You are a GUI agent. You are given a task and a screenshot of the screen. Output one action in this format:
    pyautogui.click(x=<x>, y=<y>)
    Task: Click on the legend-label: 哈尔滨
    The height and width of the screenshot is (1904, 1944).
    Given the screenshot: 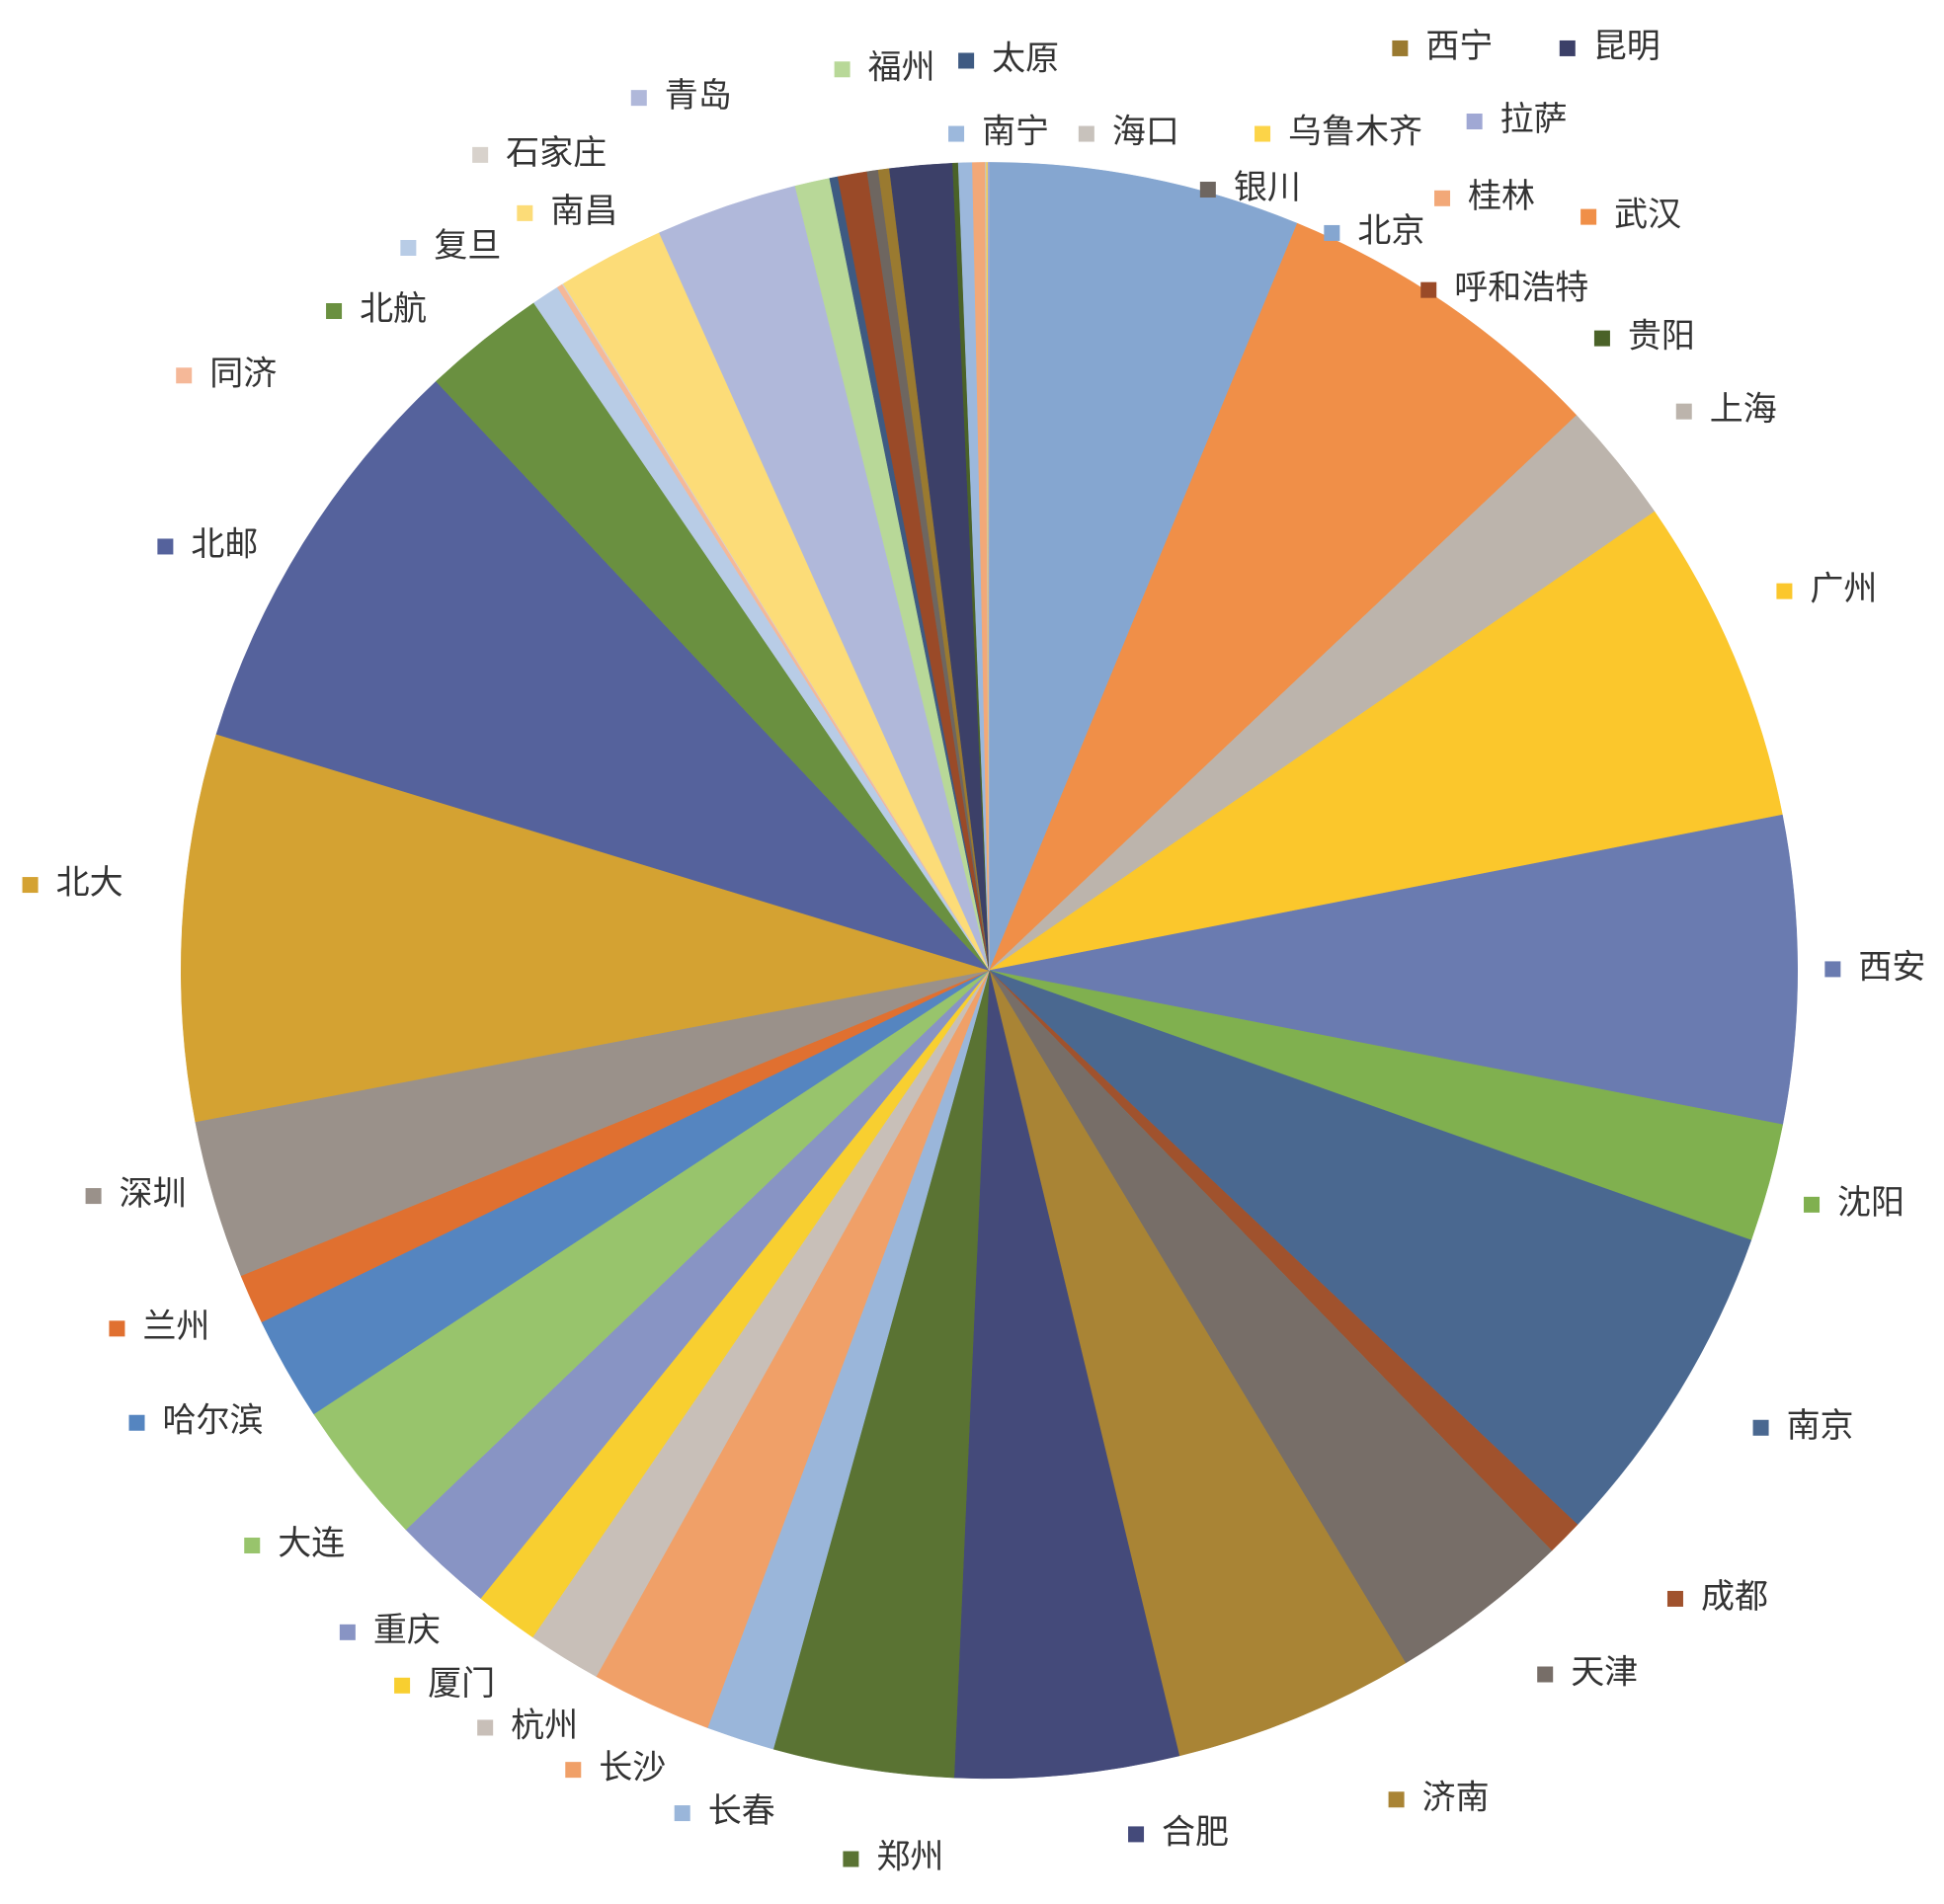 What is the action you would take?
    pyautogui.click(x=214, y=1421)
    